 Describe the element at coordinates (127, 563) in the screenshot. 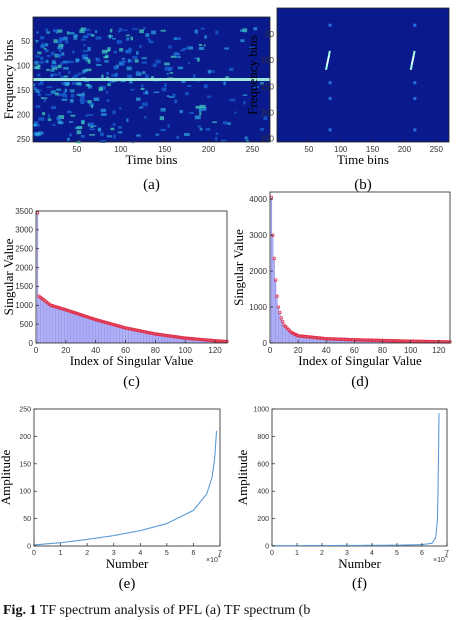

I see `e-xlabel: Number` at that location.